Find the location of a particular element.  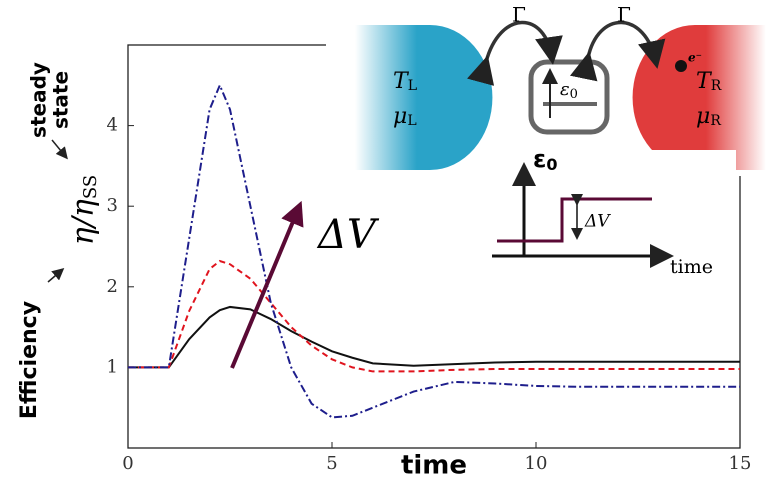

y-tick-label: 2 is located at coordinates (112, 286).